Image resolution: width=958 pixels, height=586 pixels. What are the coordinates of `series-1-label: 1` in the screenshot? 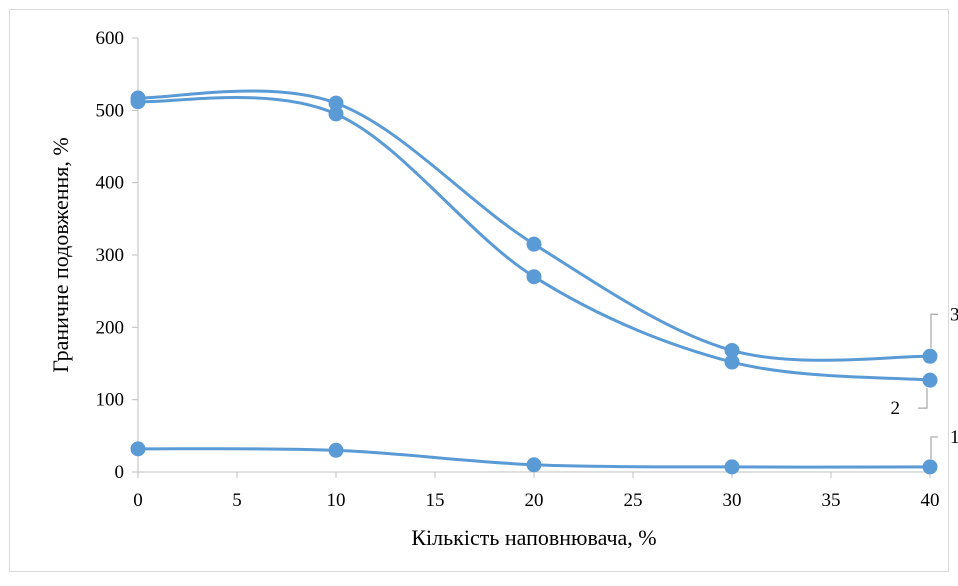 It's located at (954, 437).